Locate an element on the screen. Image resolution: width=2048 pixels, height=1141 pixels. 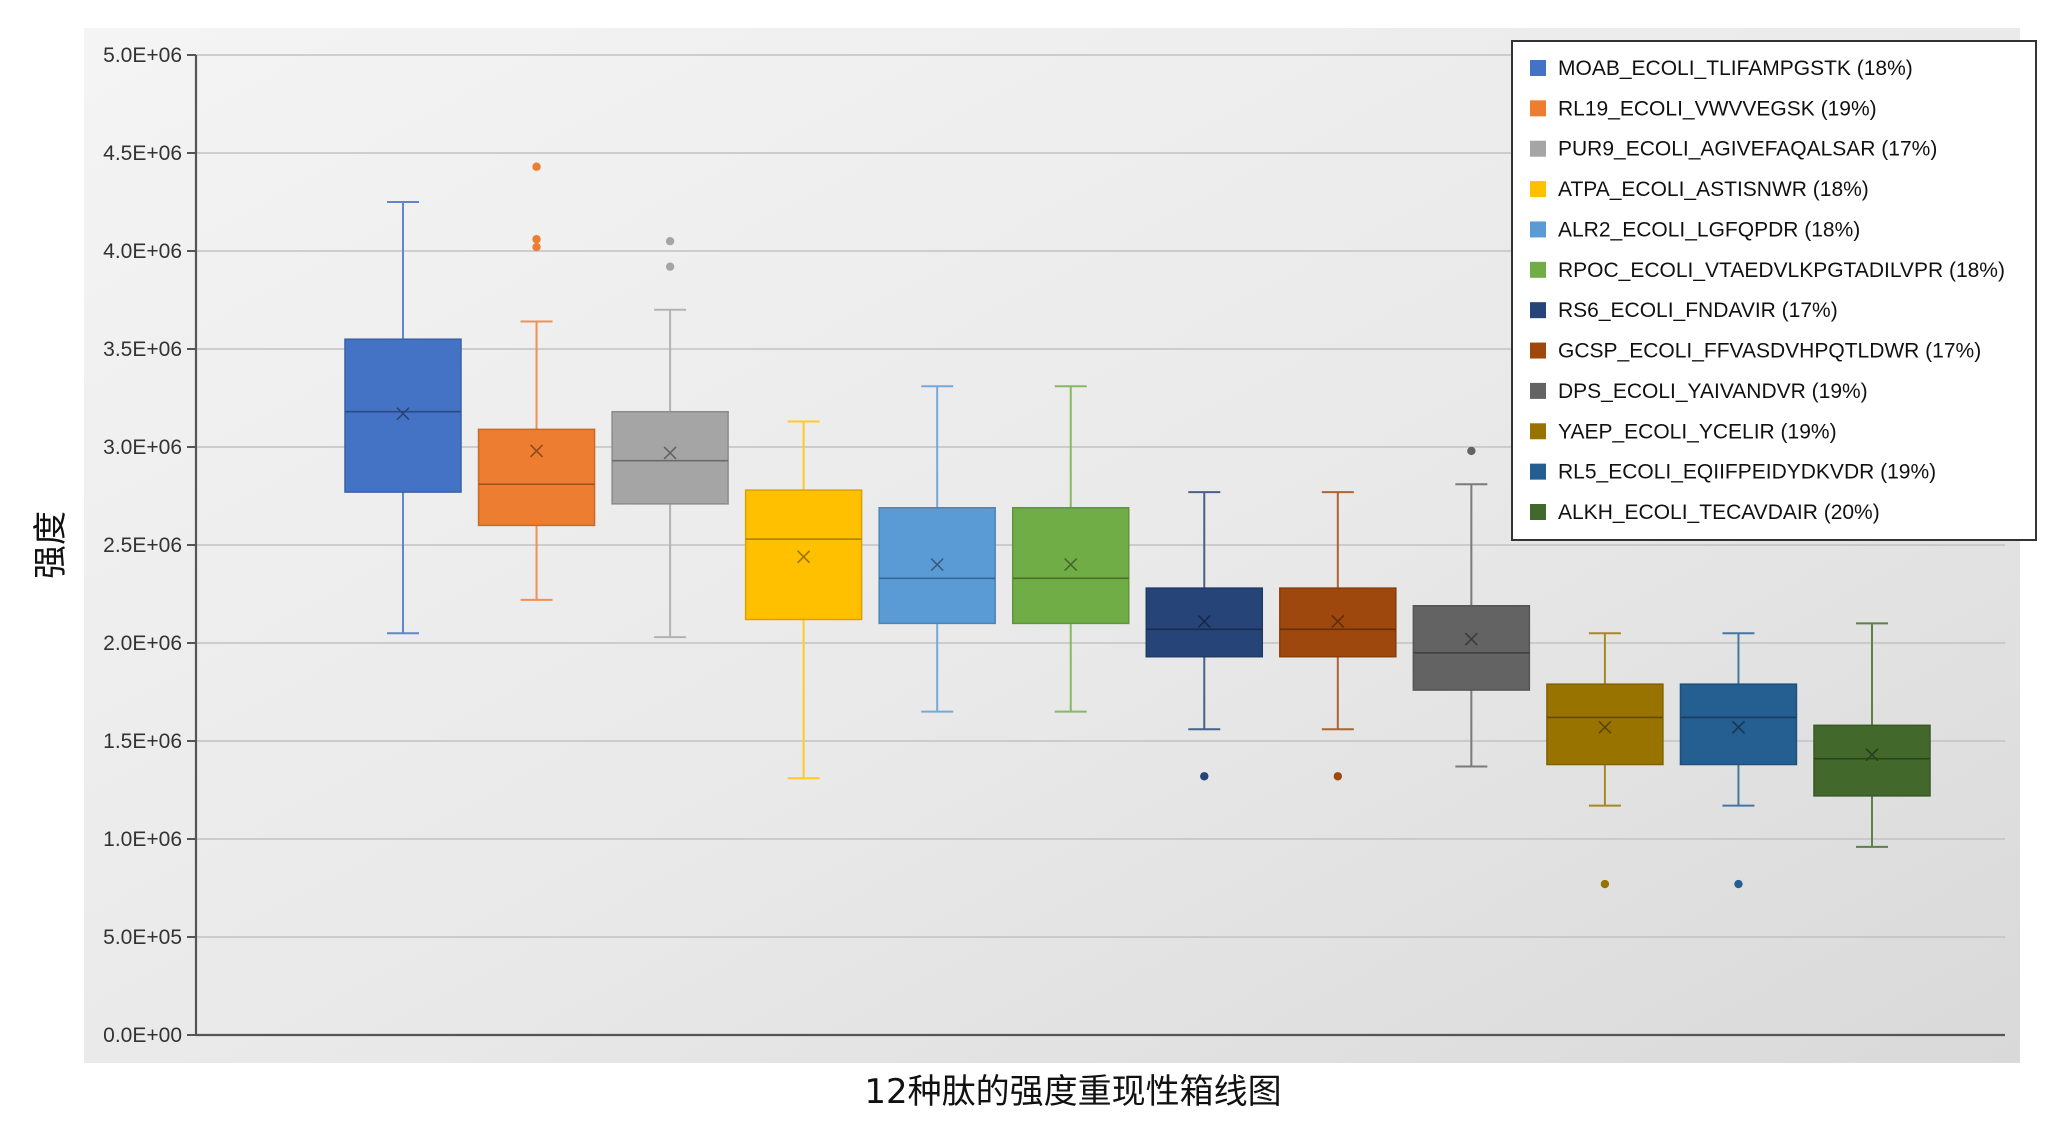
legend-item-8: GCSP_ECOLI_FFVASDVHPQTLDWR (17%) is located at coordinates (1755, 351).